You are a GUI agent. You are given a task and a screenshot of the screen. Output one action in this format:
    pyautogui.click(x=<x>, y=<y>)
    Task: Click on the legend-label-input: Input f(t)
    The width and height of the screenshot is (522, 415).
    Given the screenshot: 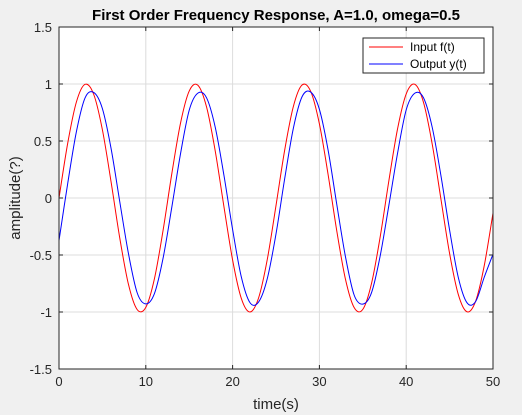 What is the action you would take?
    pyautogui.click(x=432, y=47)
    